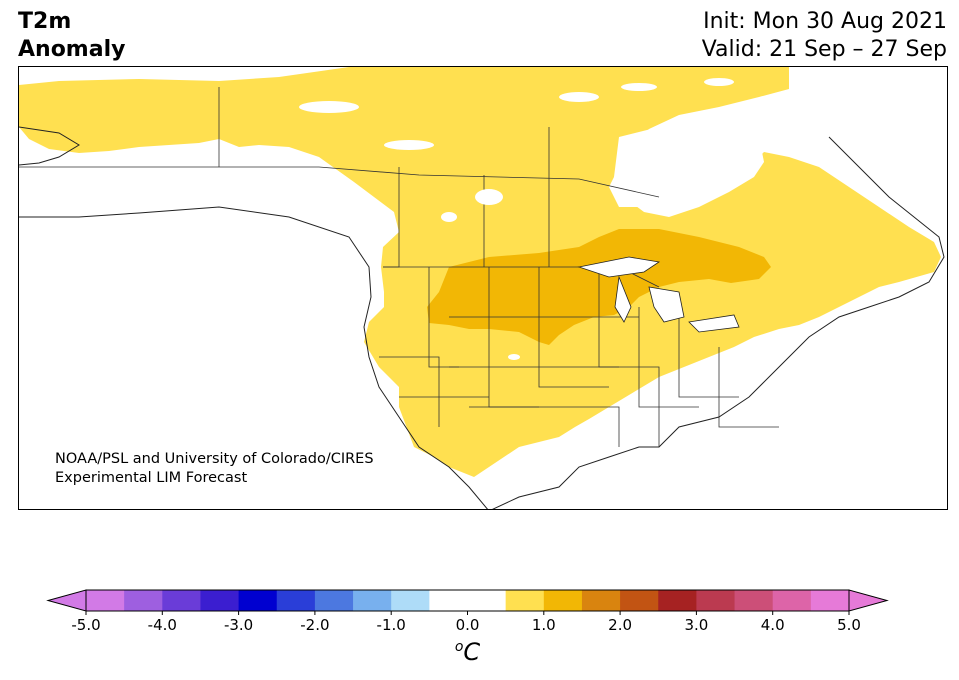 The width and height of the screenshot is (959, 680). Describe the element at coordinates (85, 625) in the screenshot. I see `colorbar-tick-label: -5.0` at that location.